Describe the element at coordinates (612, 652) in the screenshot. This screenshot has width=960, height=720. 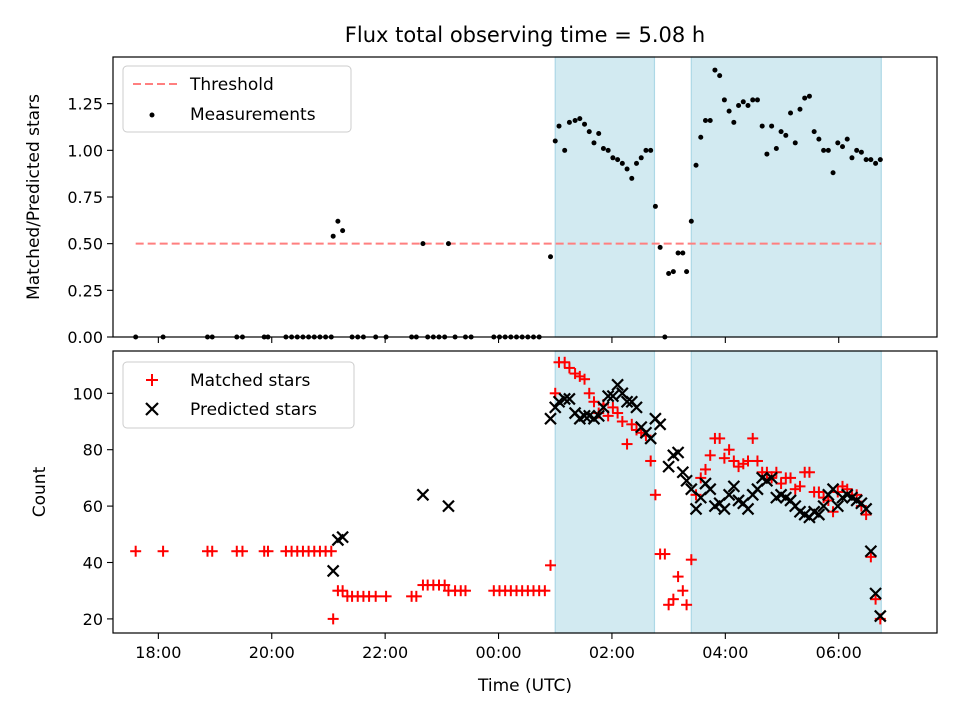
I see `x-tick-label: 02:00` at that location.